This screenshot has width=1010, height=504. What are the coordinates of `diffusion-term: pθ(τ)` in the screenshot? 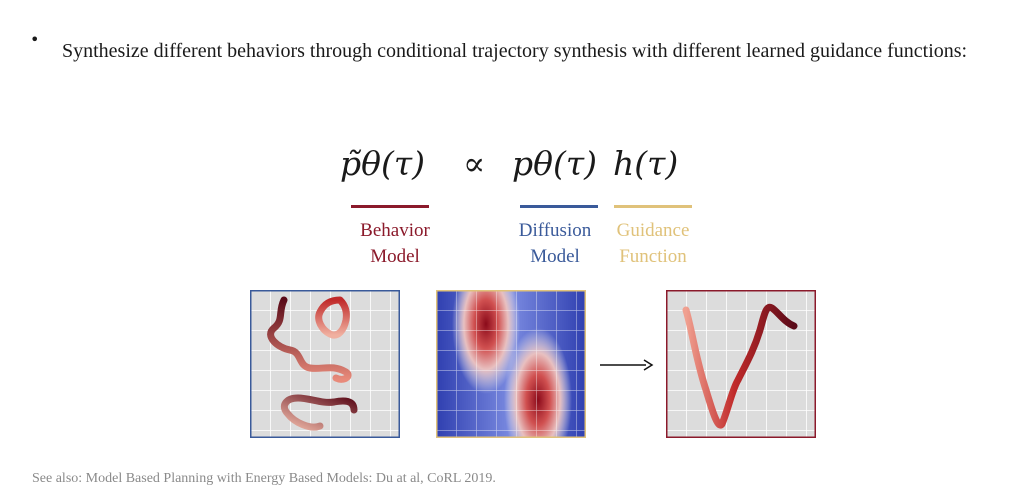 It's located at (554, 163).